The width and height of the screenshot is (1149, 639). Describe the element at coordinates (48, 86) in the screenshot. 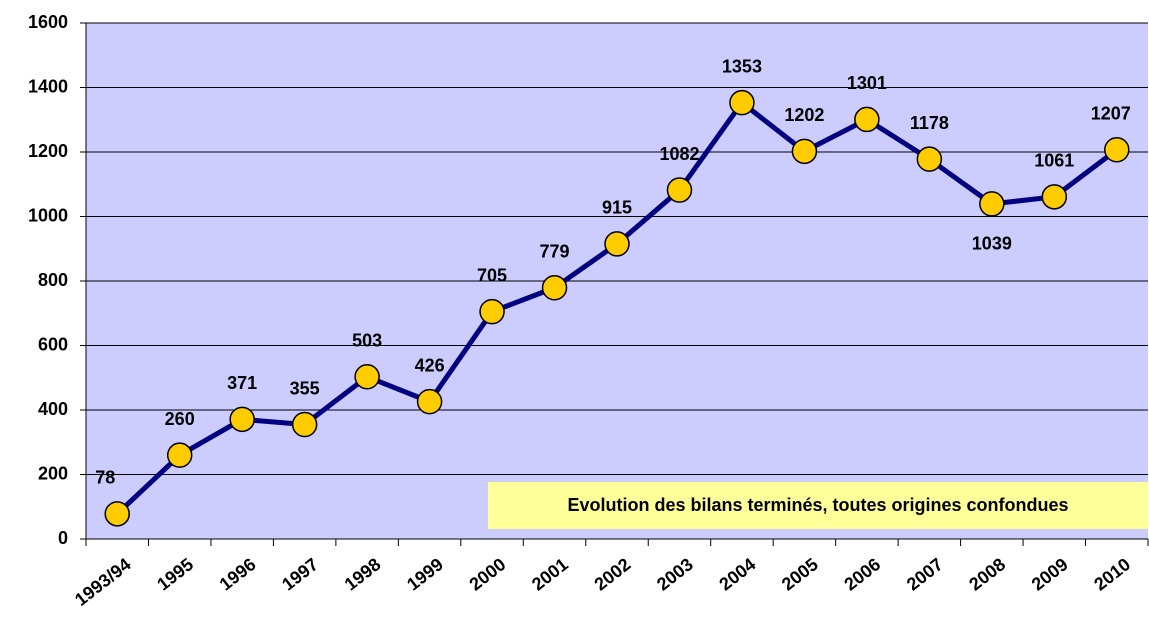

I see `y-tick-label: 1400` at that location.